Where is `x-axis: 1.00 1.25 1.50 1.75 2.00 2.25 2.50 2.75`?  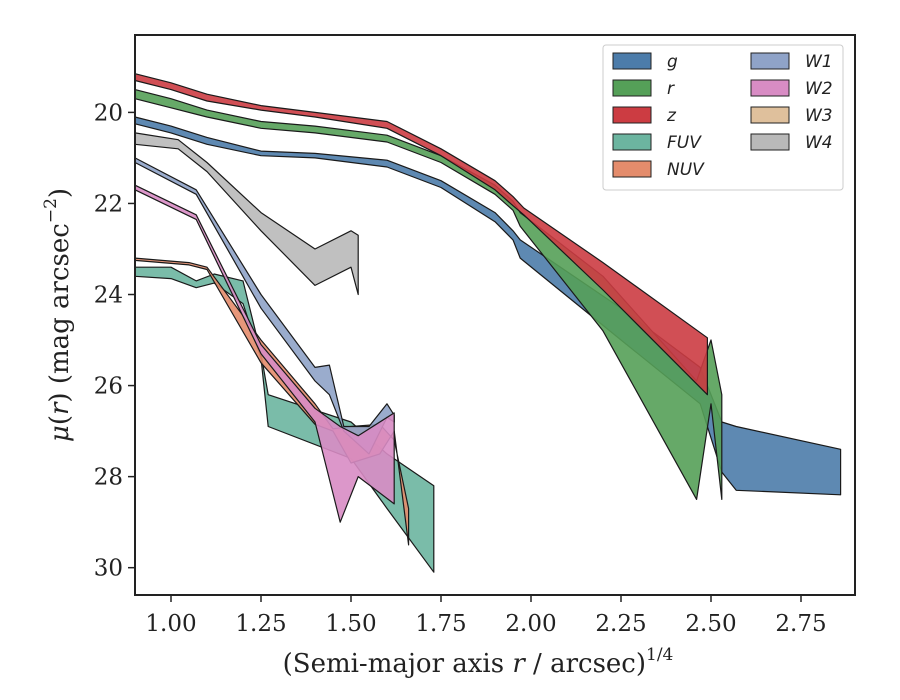 x-axis: 1.00 1.25 1.50 1.75 2.00 2.25 2.50 2.75 is located at coordinates (486, 616).